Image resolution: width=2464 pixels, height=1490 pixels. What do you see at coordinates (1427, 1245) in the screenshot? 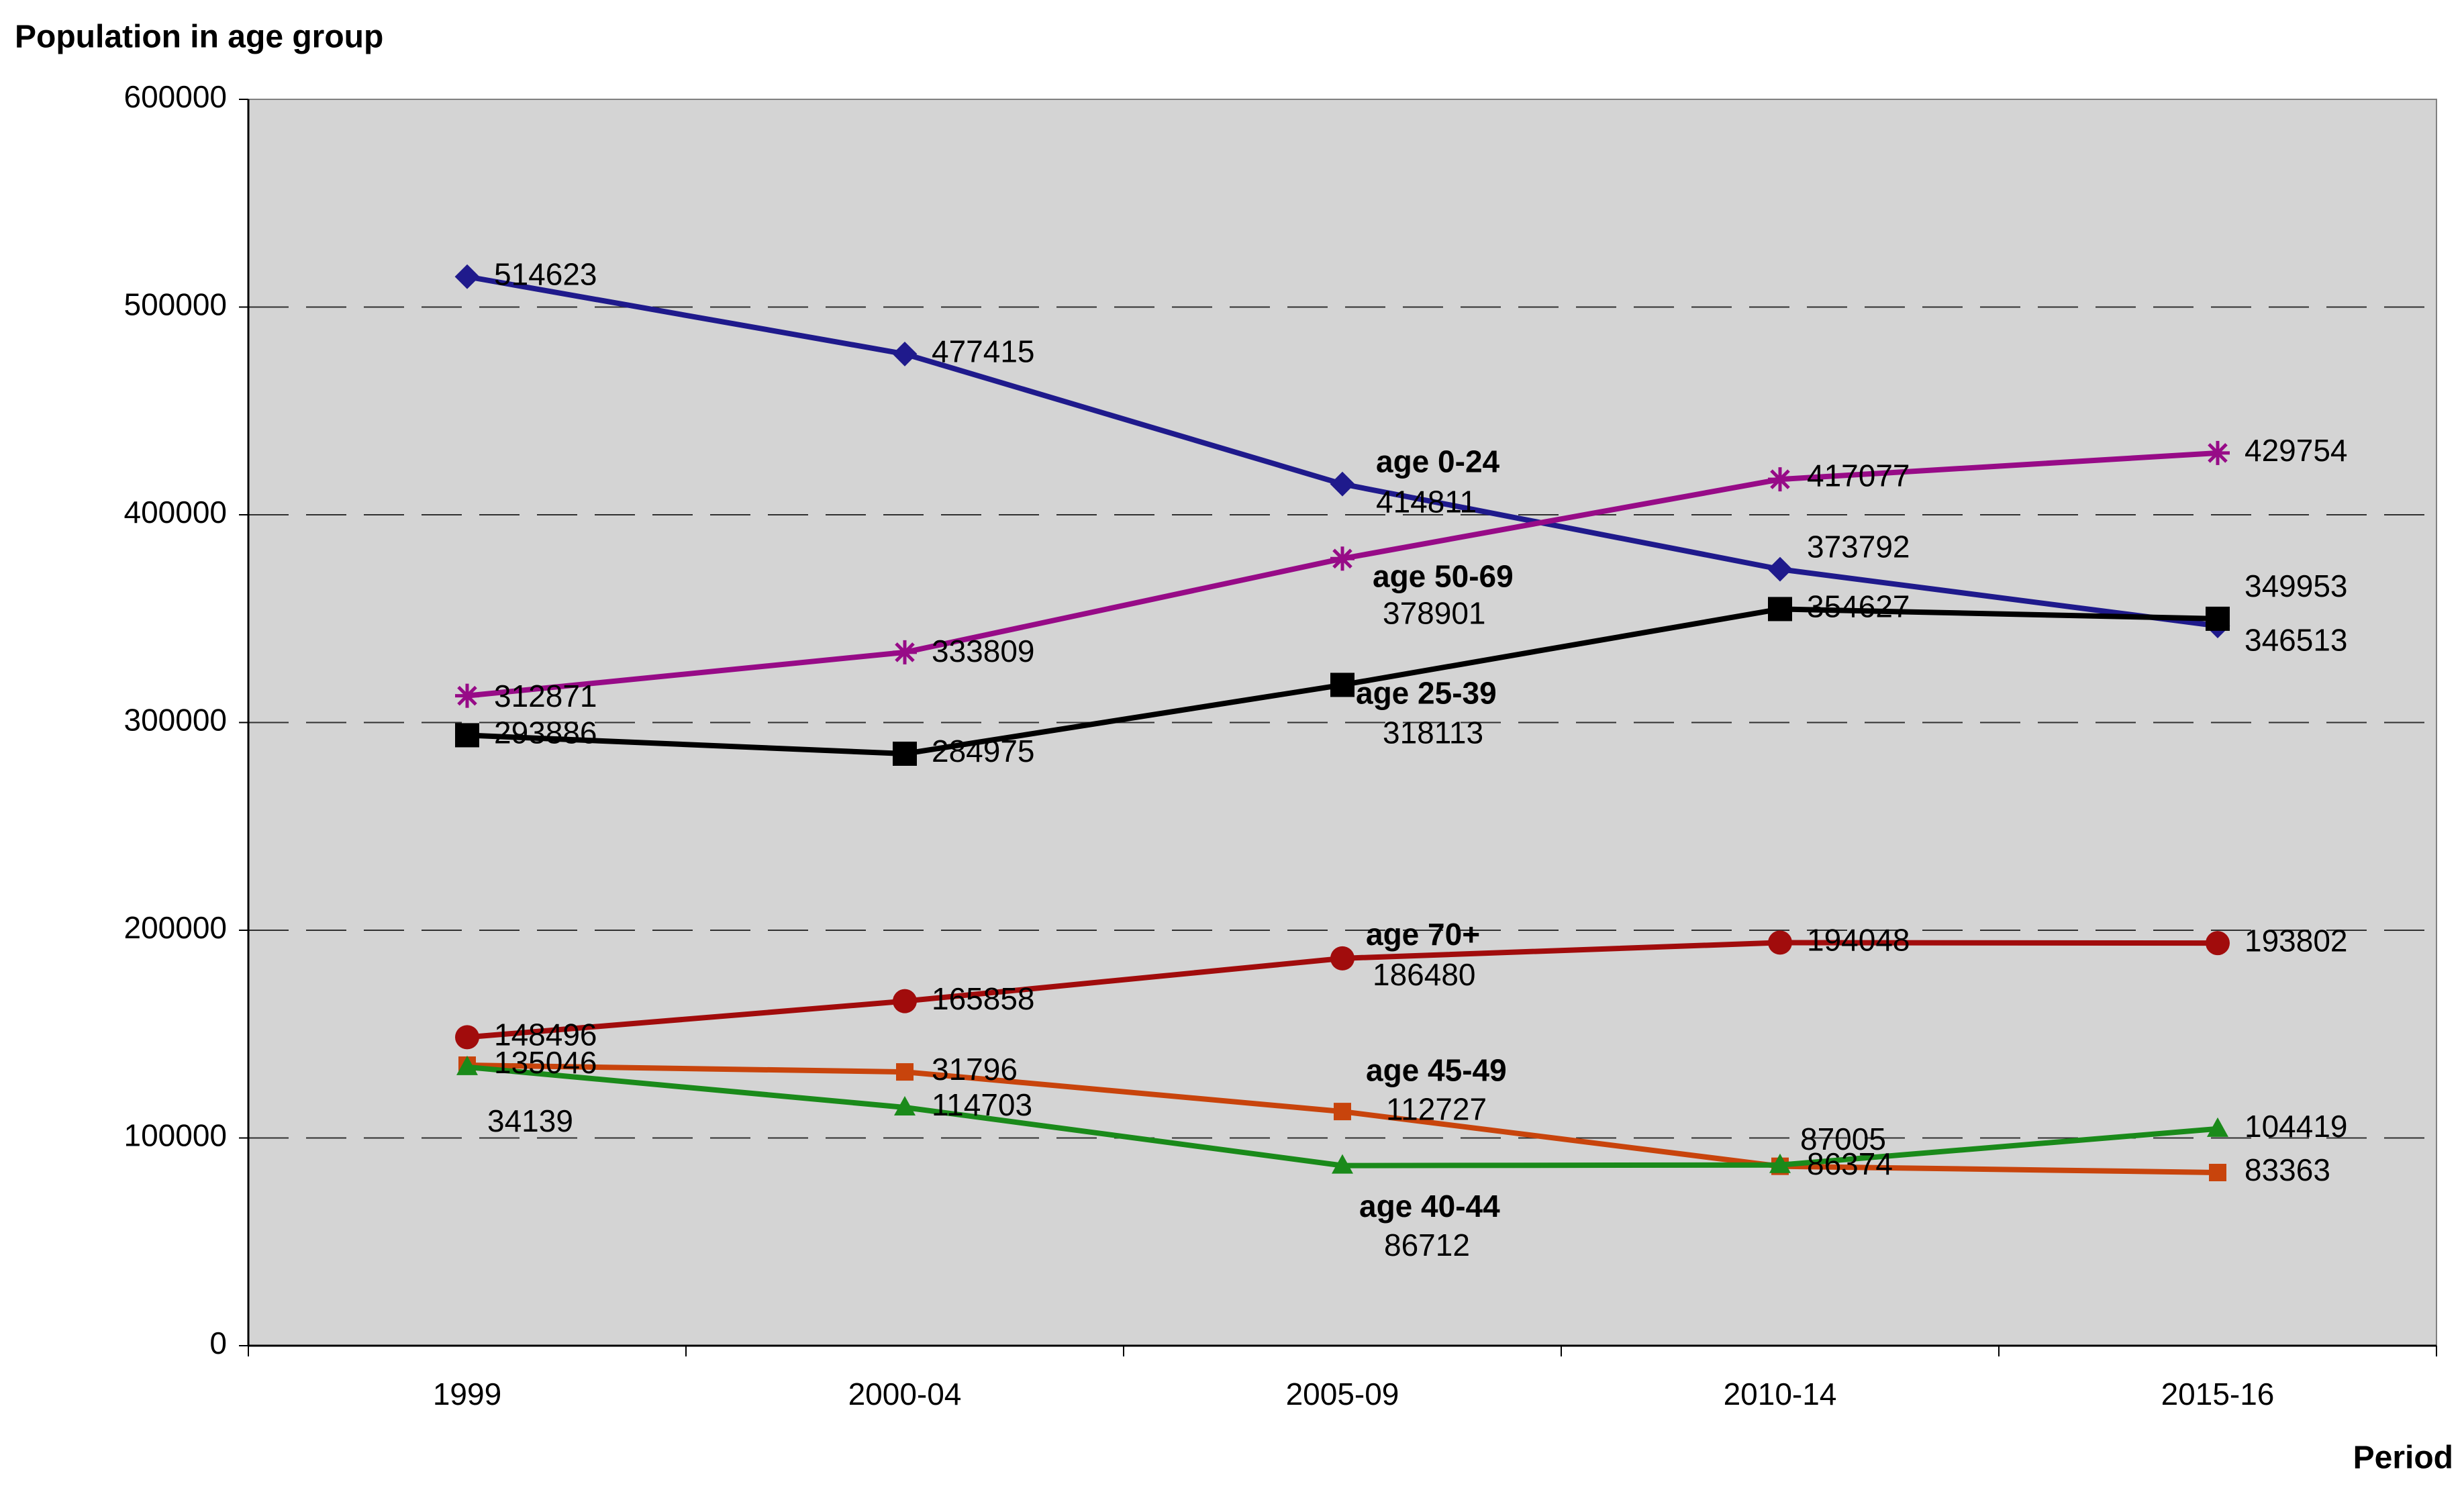
I see `data-label: 86712` at bounding box center [1427, 1245].